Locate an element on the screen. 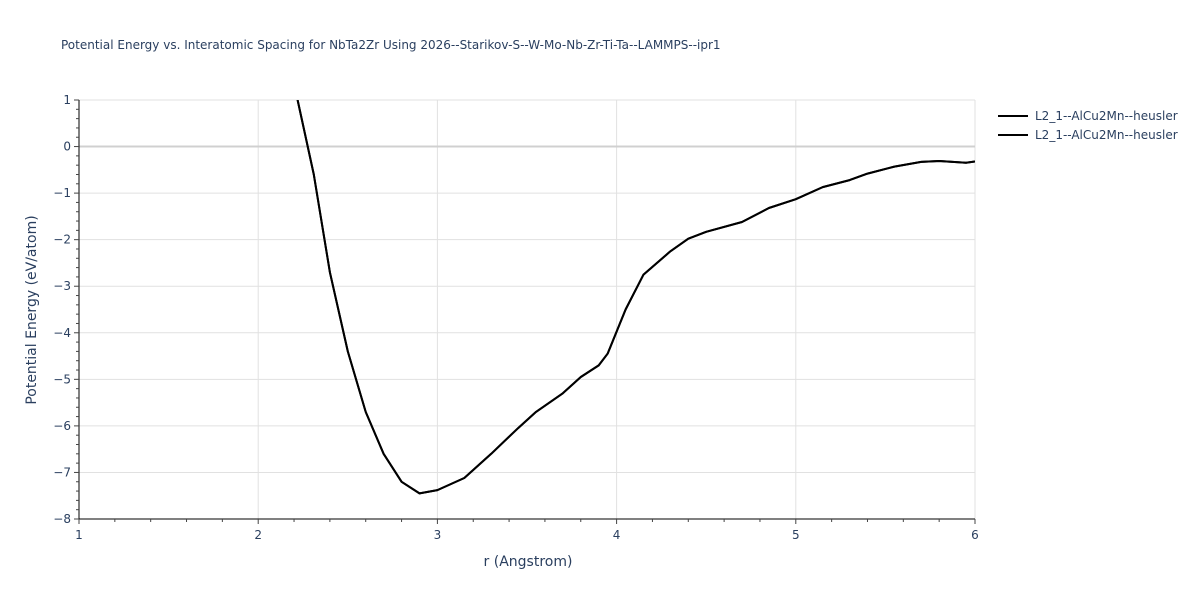 This screenshot has width=1200, height=600. y-tick-label: −3 is located at coordinates (62, 286).